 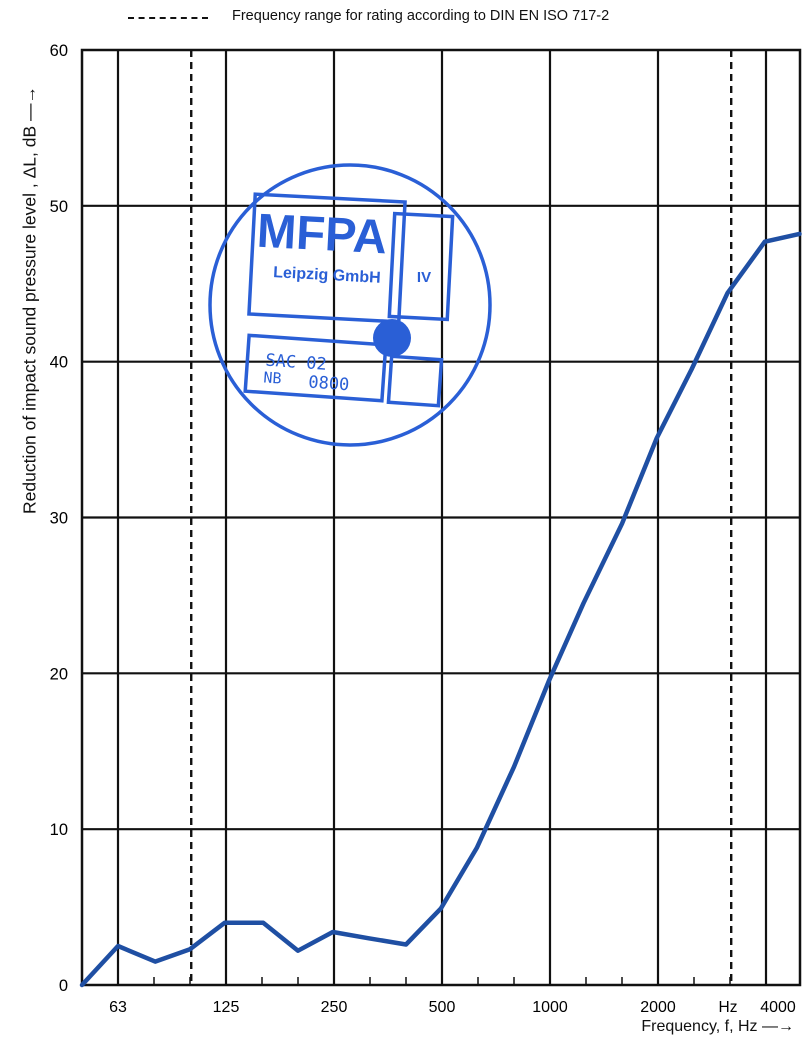 I want to click on stamp-org: MFPA, so click(x=322, y=235).